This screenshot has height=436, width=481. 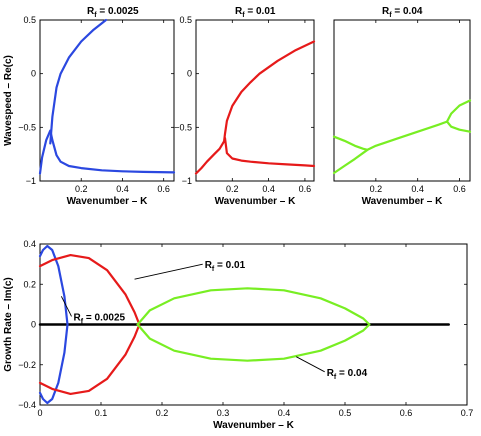 I want to click on panel-title: Rf = 0.0025, so click(x=113, y=12).